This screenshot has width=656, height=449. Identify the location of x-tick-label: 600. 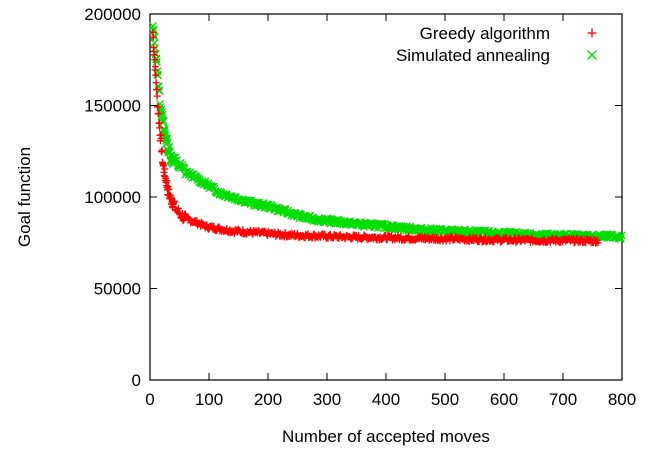
(504, 399).